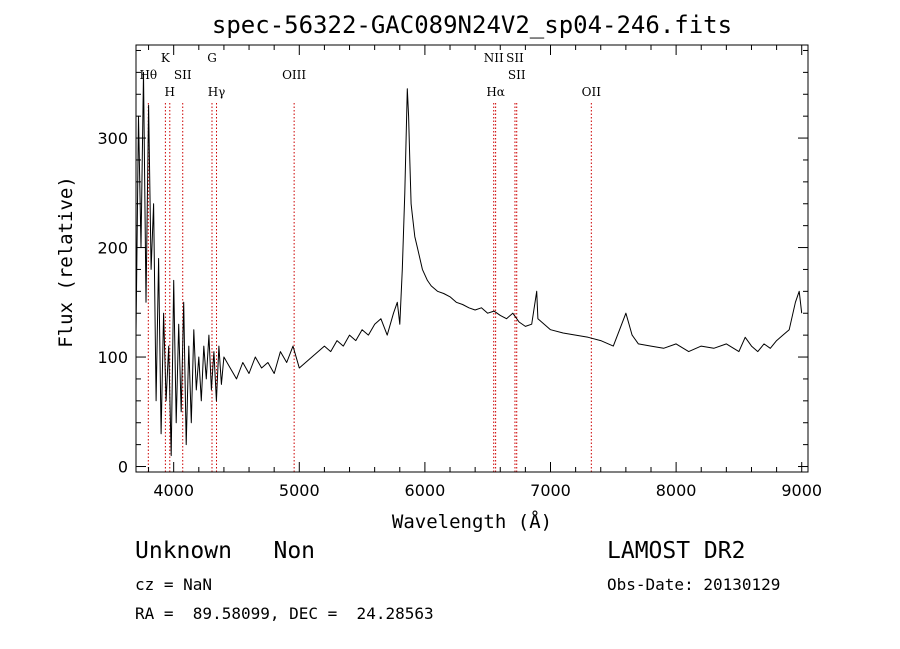  Describe the element at coordinates (425, 490) in the screenshot. I see `x-tick-label: 6000` at that location.